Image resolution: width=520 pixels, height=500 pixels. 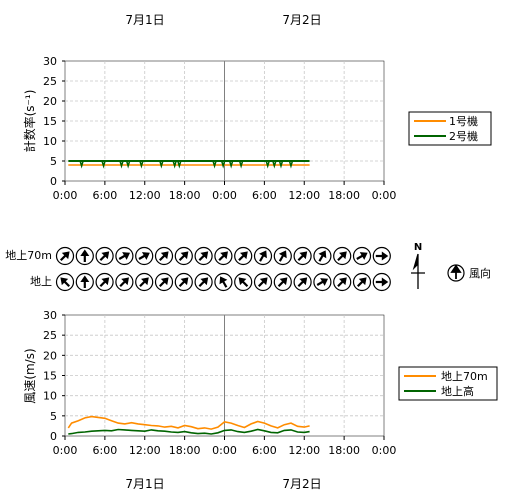 I want to click on wind-speed-y-ticks: 30 25 20 15 10 5 0, so click(x=54, y=376).